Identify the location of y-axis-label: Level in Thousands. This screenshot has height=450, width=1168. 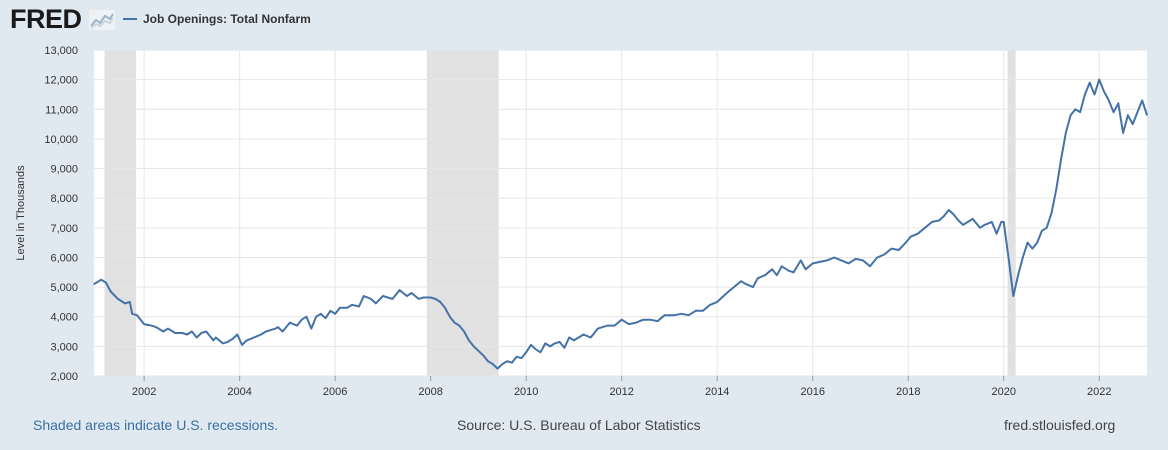
(21, 213).